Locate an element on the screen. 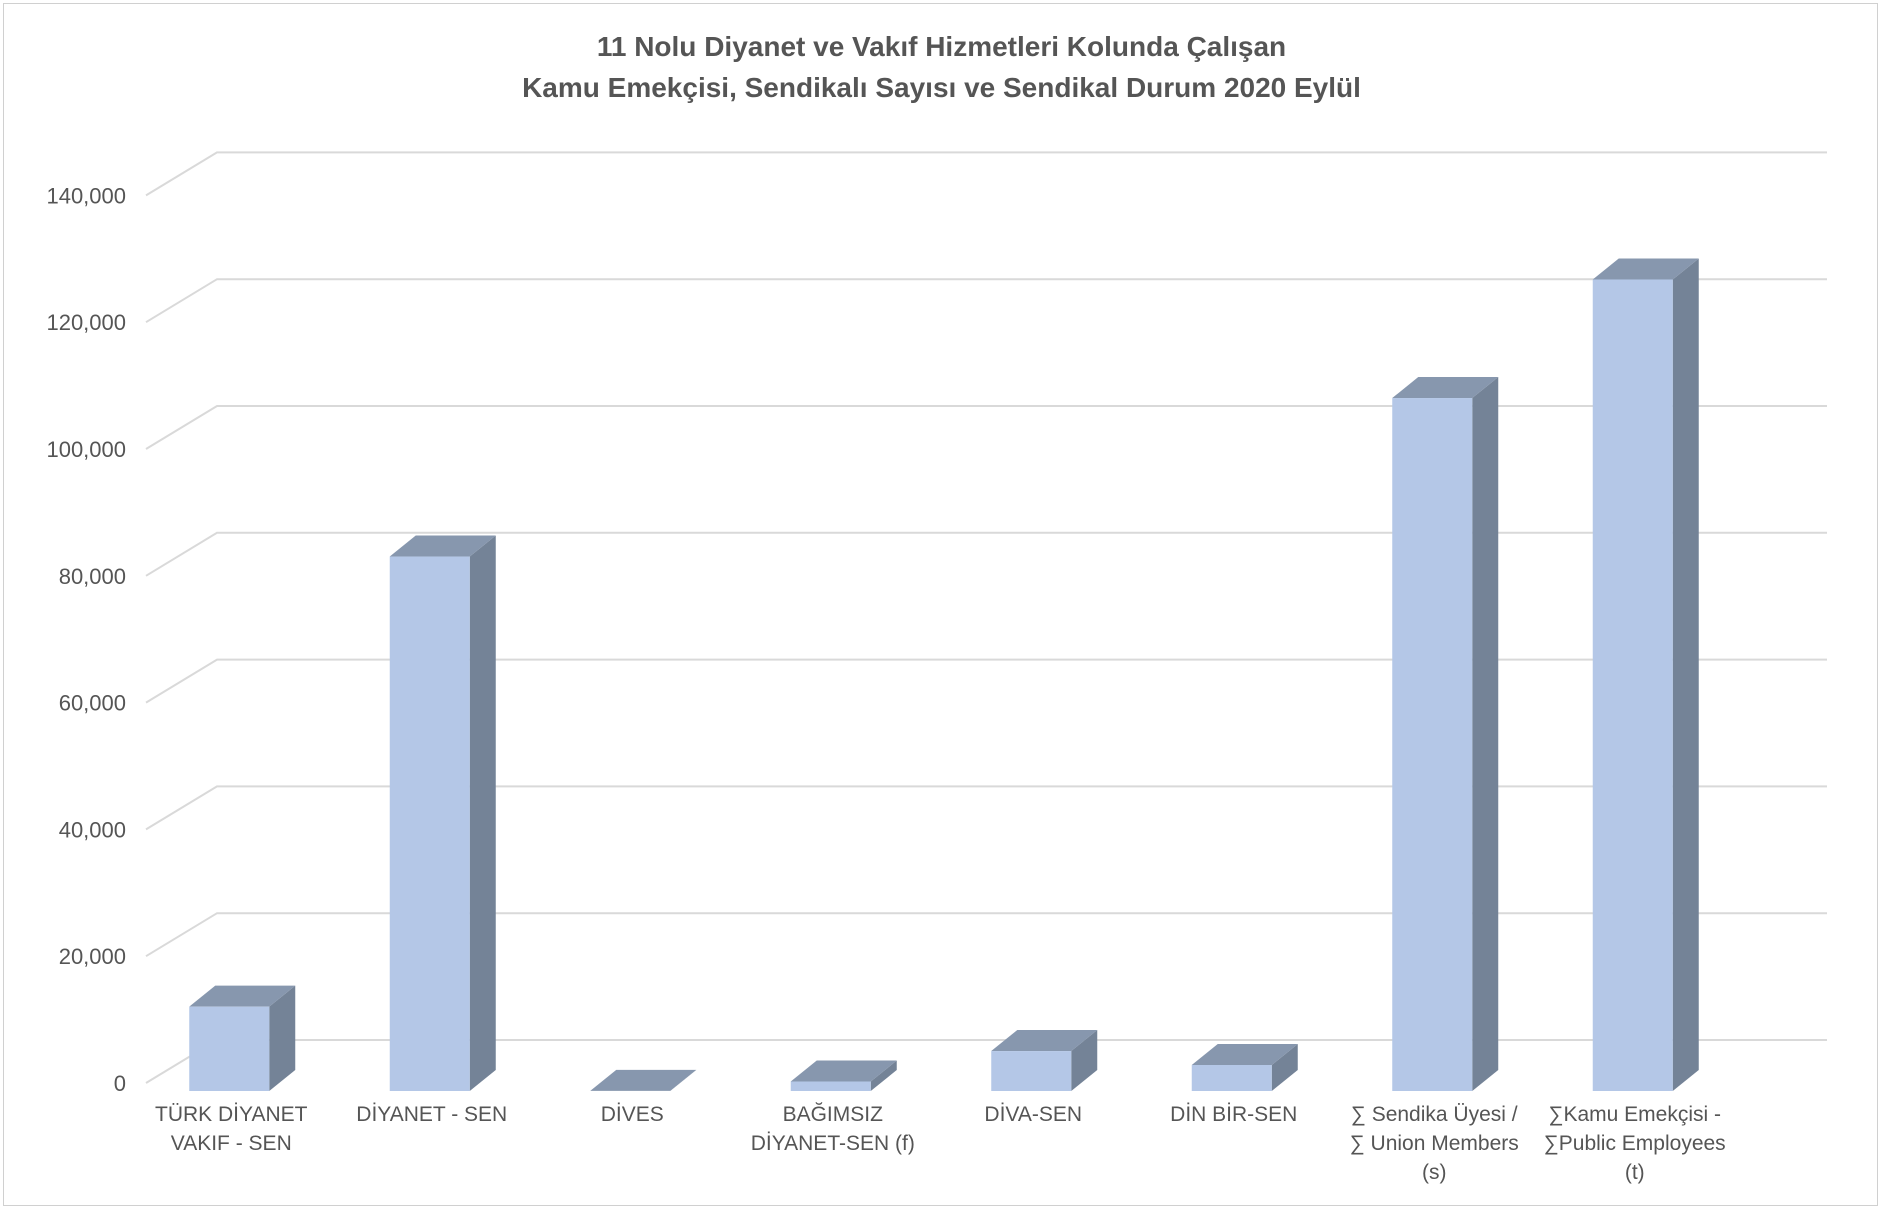 Image resolution: width=1883 pixels, height=1211 pixels. y-tick-label: 140,000 is located at coordinates (86, 195).